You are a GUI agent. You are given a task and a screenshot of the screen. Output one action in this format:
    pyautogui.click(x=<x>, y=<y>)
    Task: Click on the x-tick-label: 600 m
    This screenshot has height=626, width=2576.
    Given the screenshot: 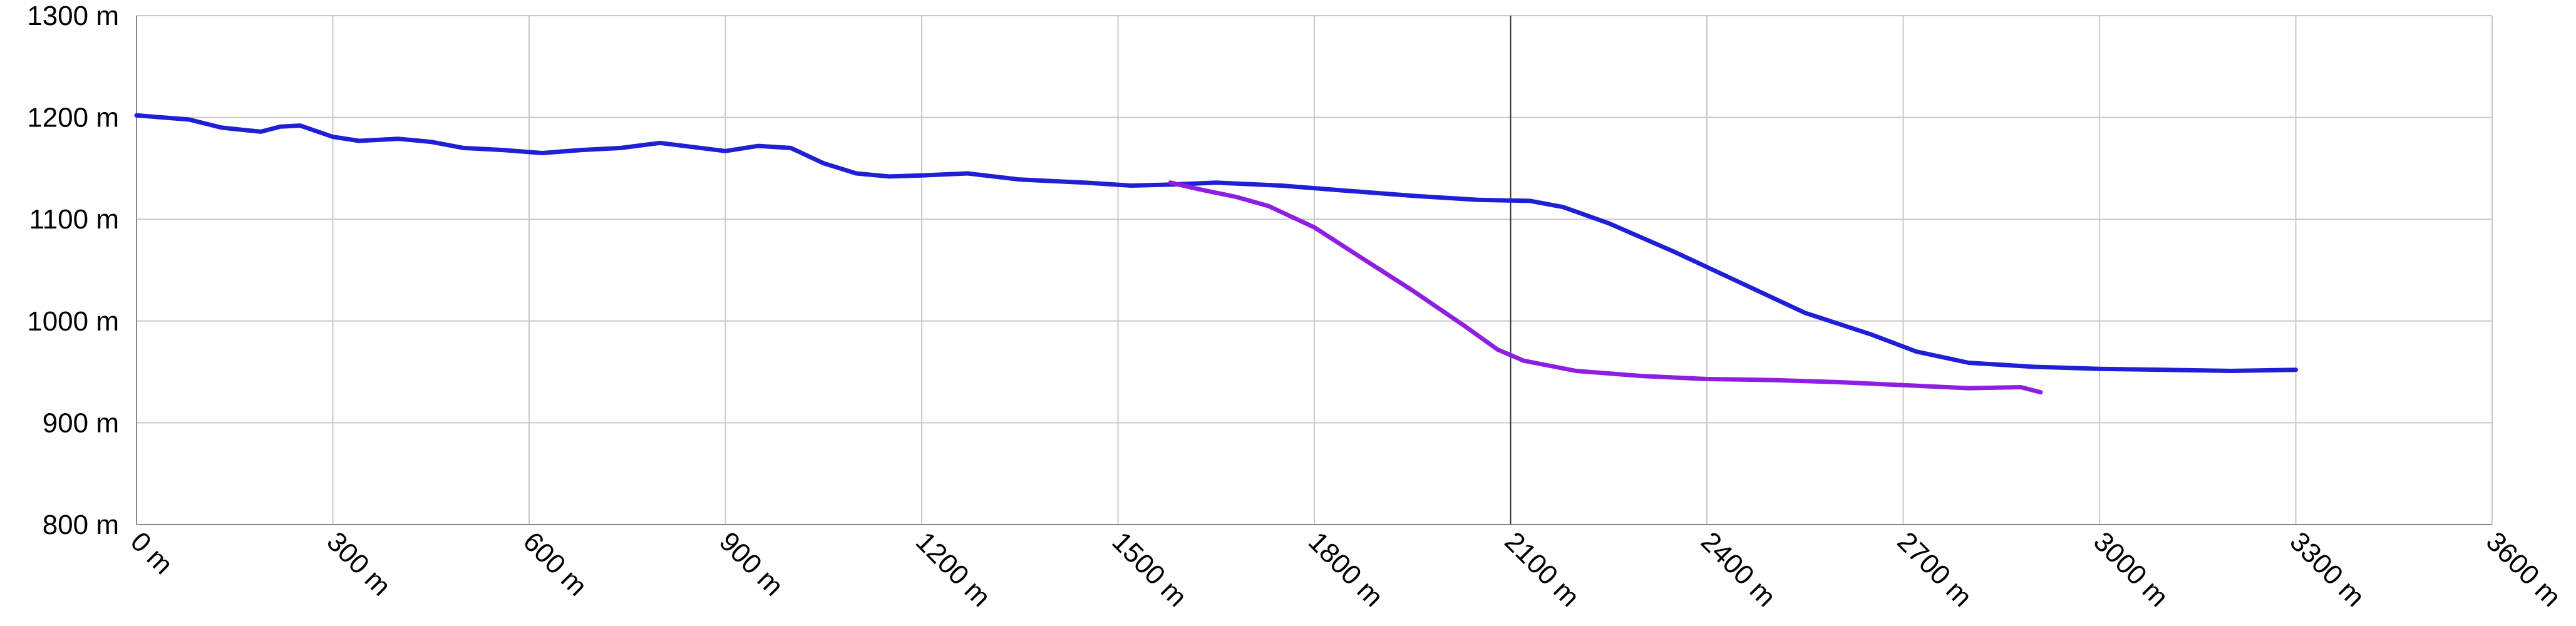 What is the action you would take?
    pyautogui.click(x=555, y=564)
    